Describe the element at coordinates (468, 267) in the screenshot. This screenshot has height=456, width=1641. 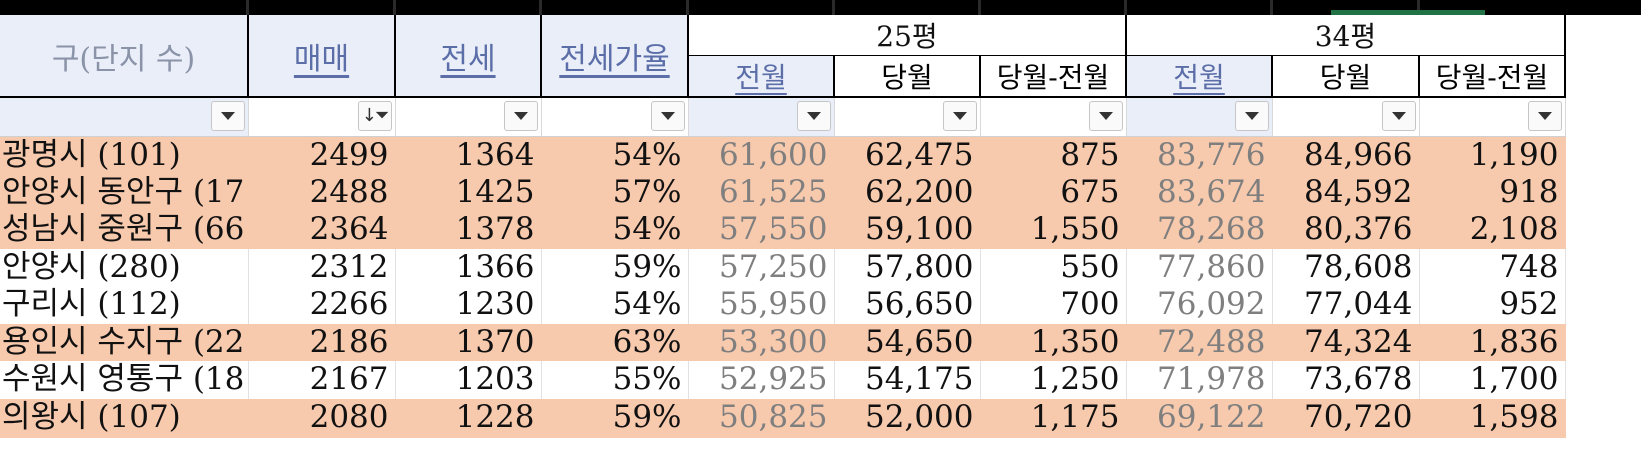
I see `cell-jeonse: 1366` at that location.